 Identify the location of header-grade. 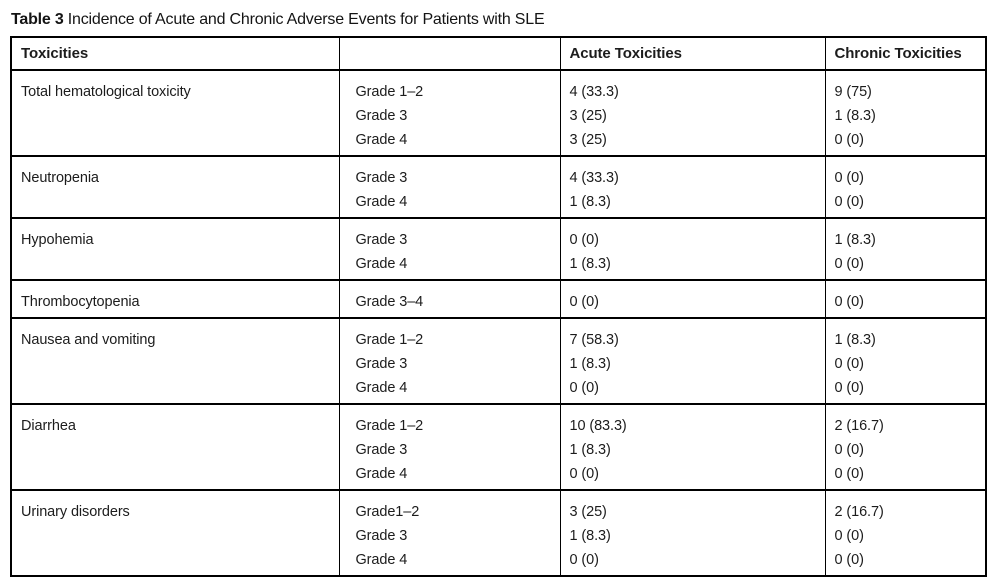
(449, 54).